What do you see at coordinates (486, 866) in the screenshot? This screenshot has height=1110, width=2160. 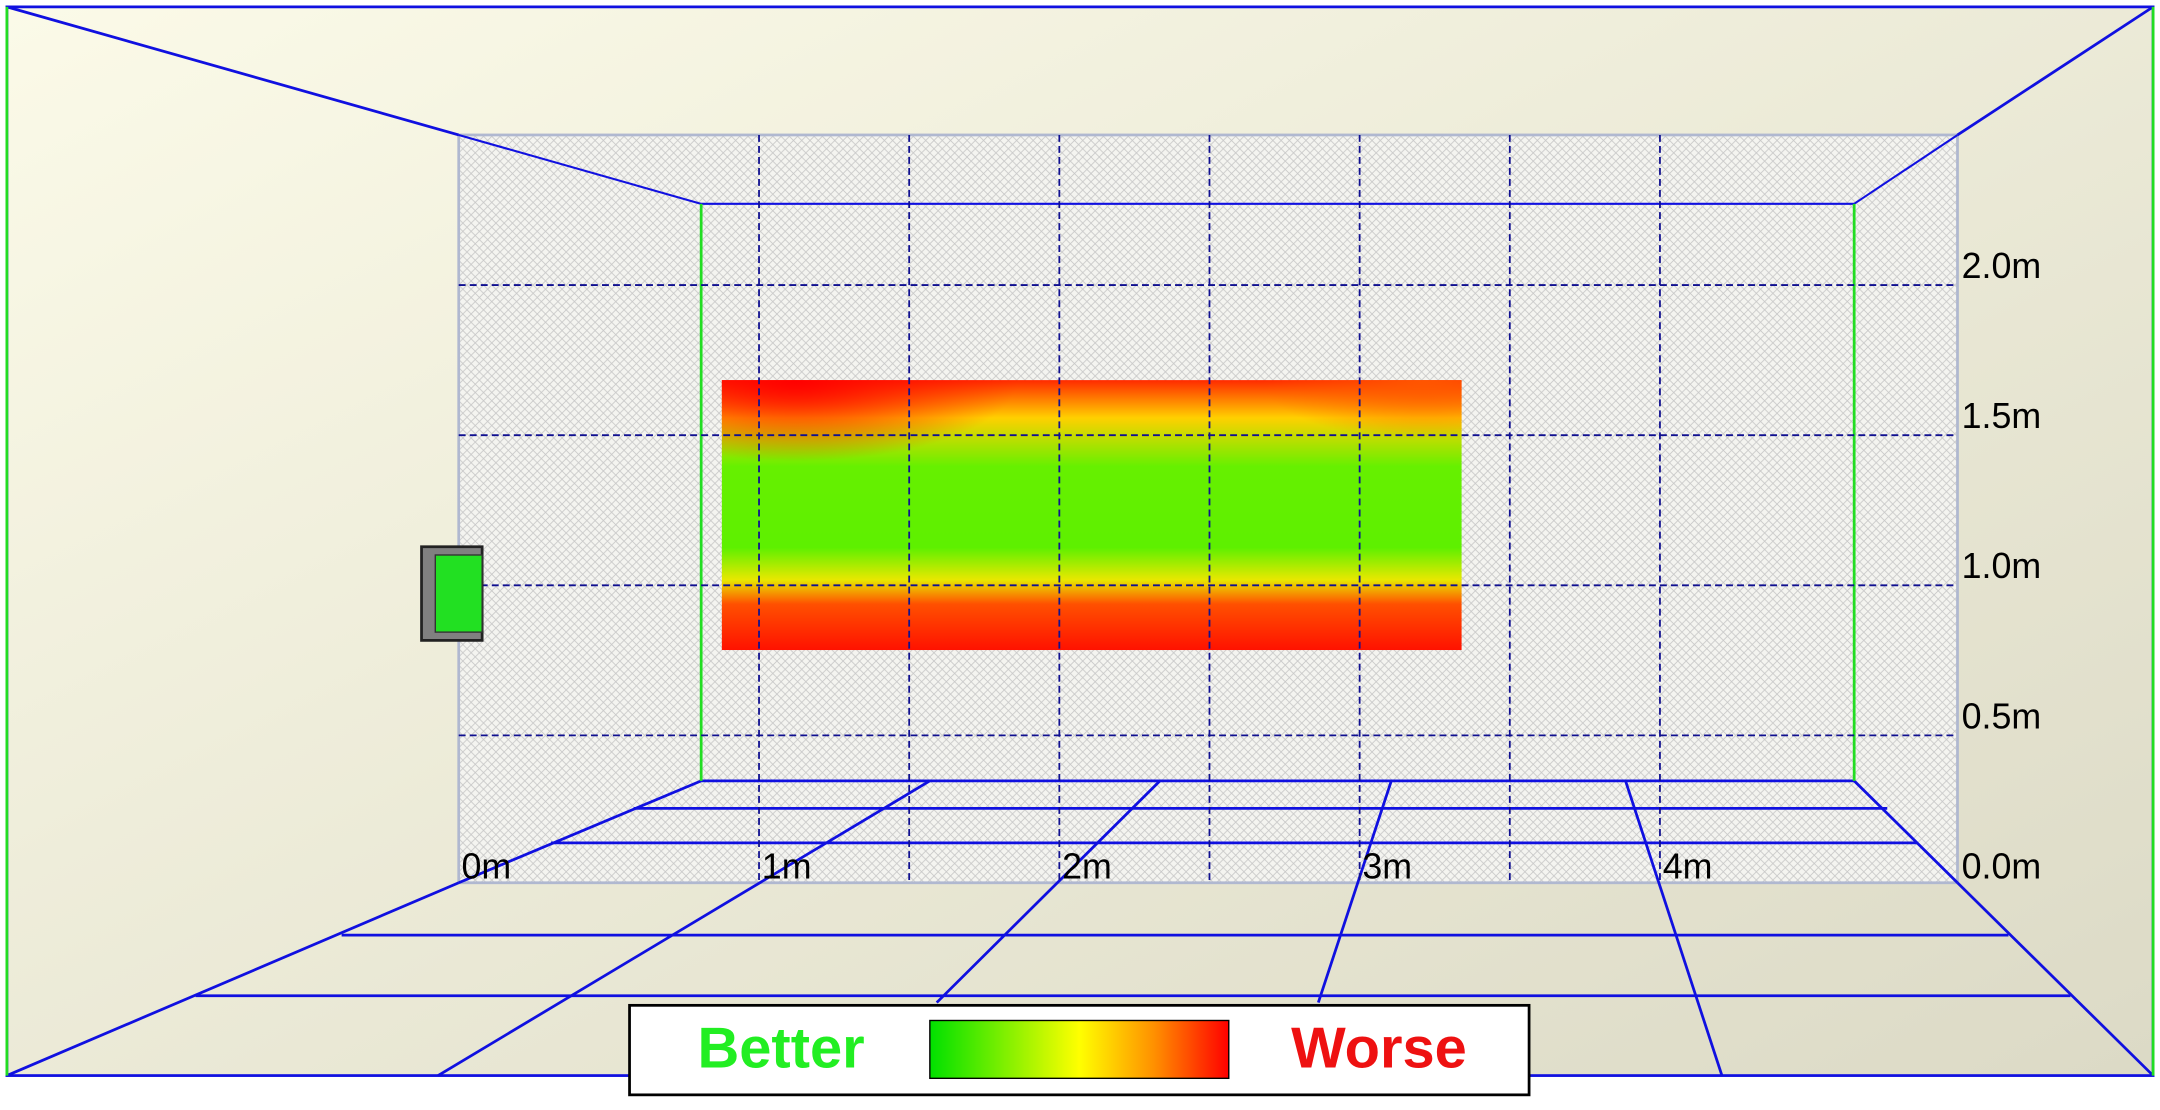 I see `x-label: 0m` at bounding box center [486, 866].